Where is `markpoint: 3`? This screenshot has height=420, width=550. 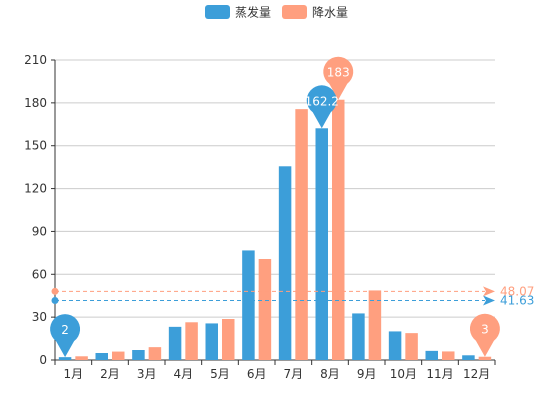 markpoint: 3 is located at coordinates (484, 335).